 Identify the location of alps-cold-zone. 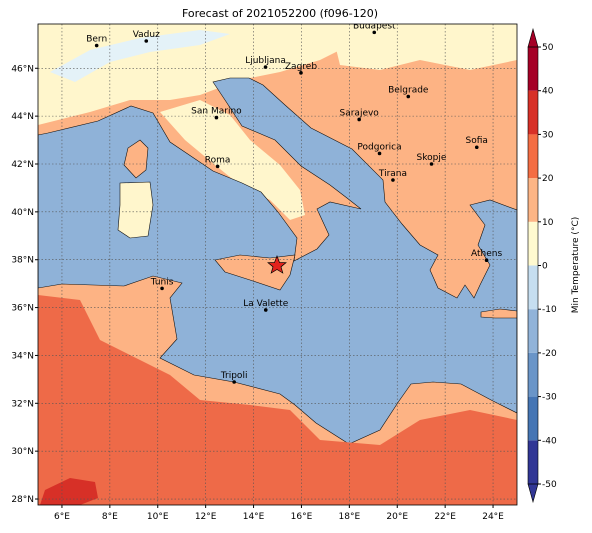
(140, 56).